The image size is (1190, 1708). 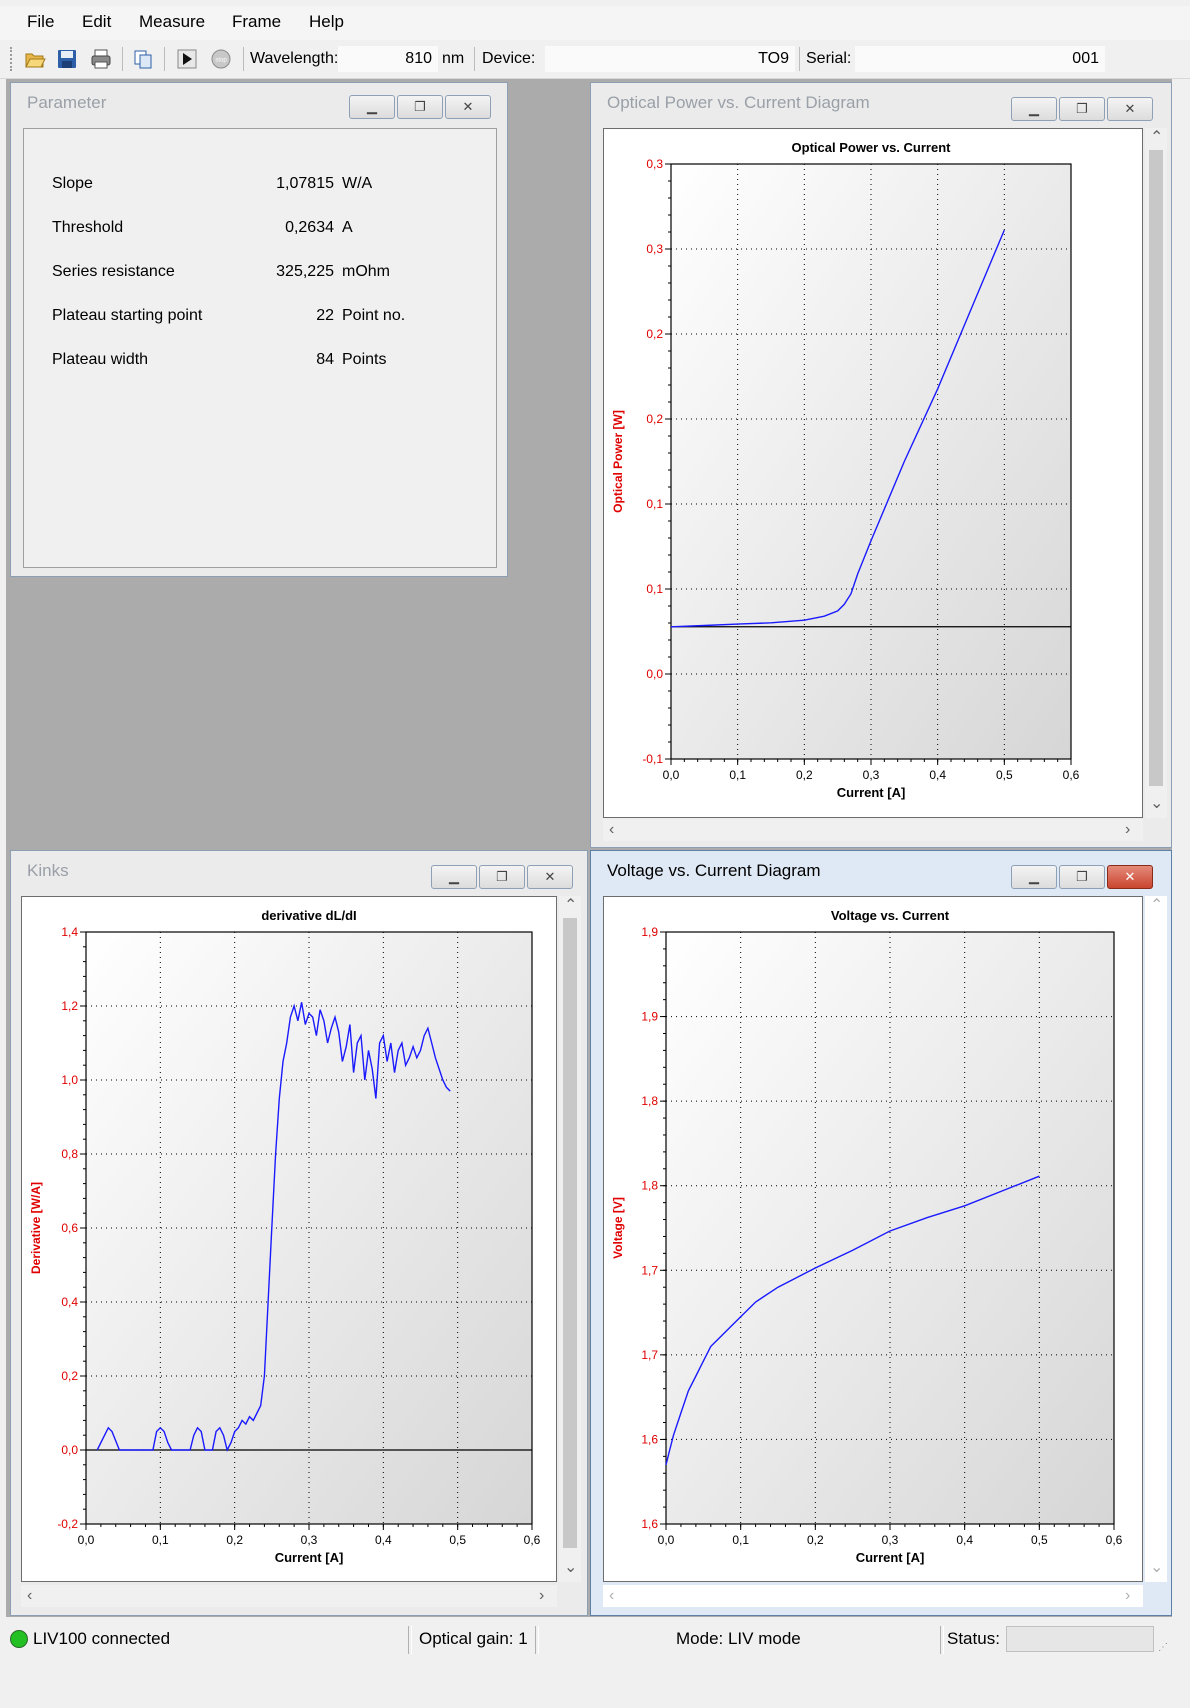 What do you see at coordinates (714, 870) in the screenshot?
I see `voltage-window-title: Voltage vs. Current Diagram` at bounding box center [714, 870].